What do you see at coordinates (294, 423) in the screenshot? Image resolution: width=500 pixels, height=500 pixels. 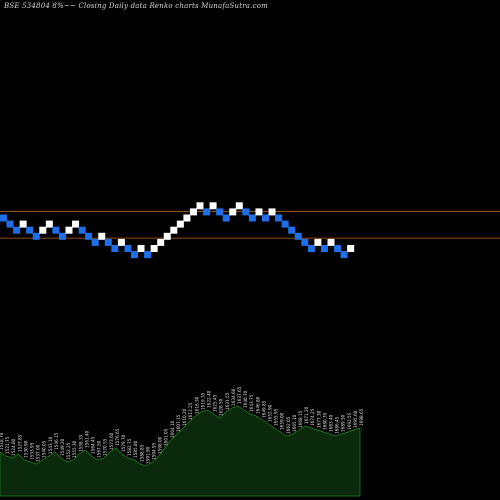 I see `volume-label: 1665.10` at bounding box center [294, 423].